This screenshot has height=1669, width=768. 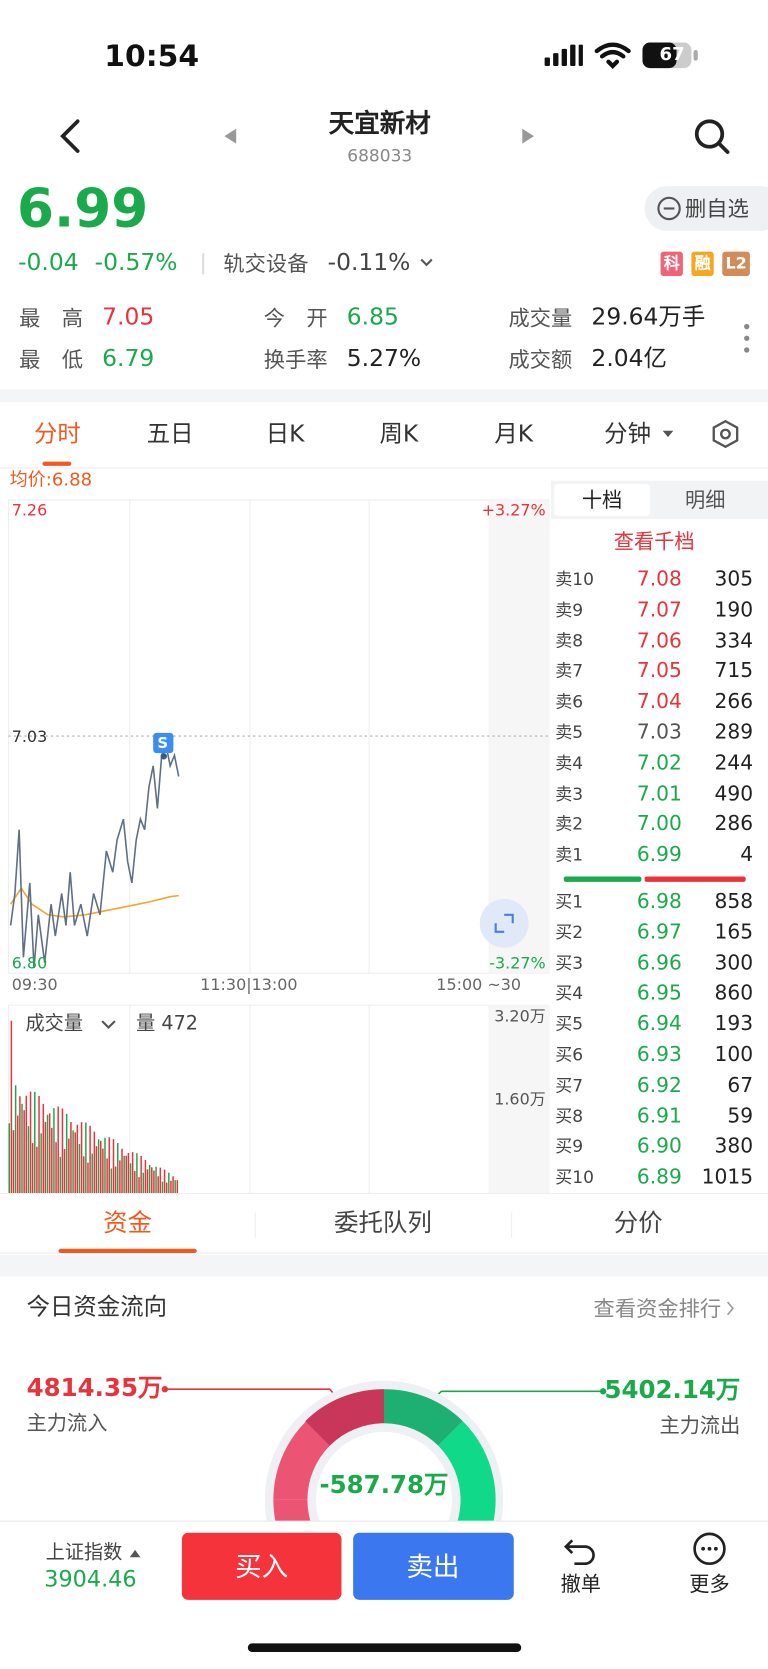 What do you see at coordinates (569, 1054) in the screenshot?
I see `book-level: 买6` at bounding box center [569, 1054].